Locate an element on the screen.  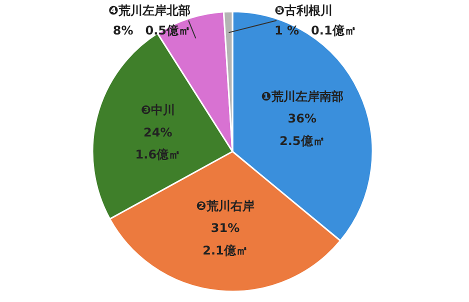
data-label: 24% 1.6億㎡ is located at coordinates (158, 143).